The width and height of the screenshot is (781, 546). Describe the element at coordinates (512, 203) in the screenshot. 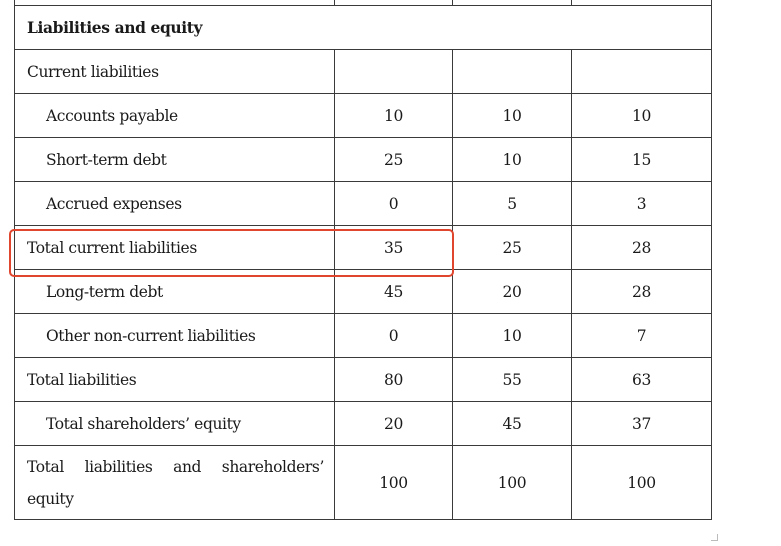

I see `row-value: 5` at that location.